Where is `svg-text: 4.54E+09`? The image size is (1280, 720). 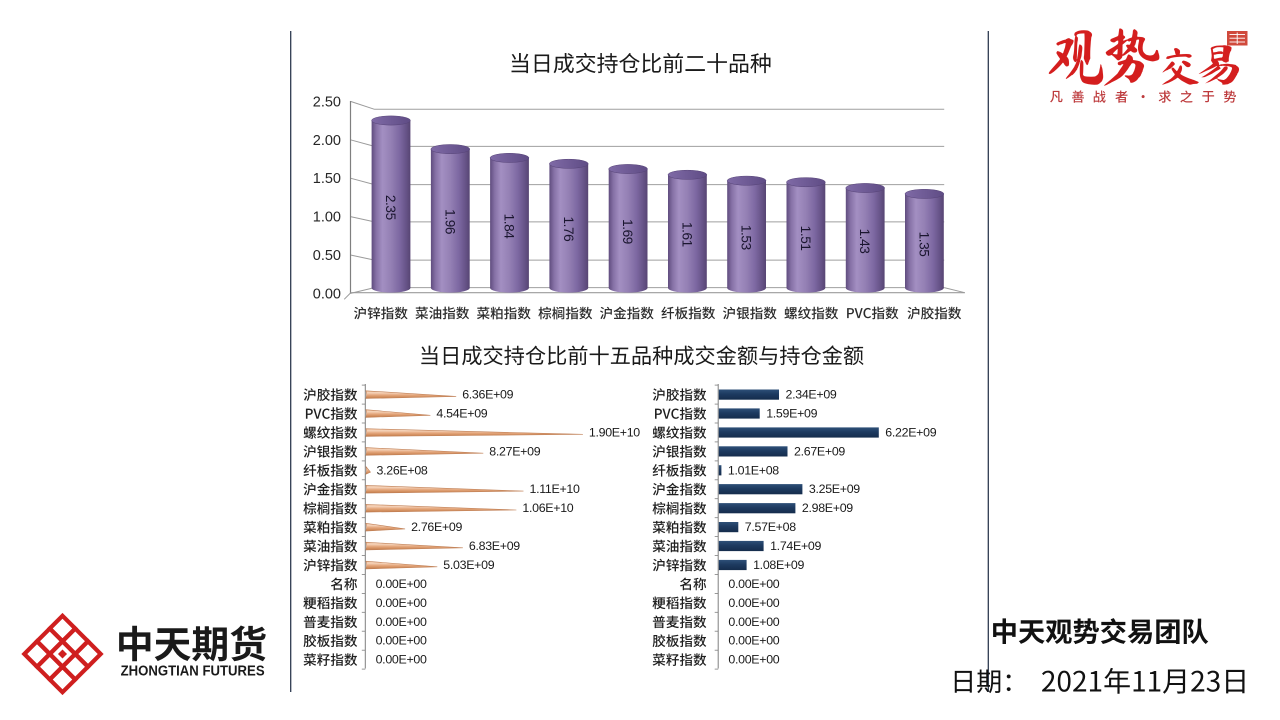 svg-text: 4.54E+09 is located at coordinates (461, 414).